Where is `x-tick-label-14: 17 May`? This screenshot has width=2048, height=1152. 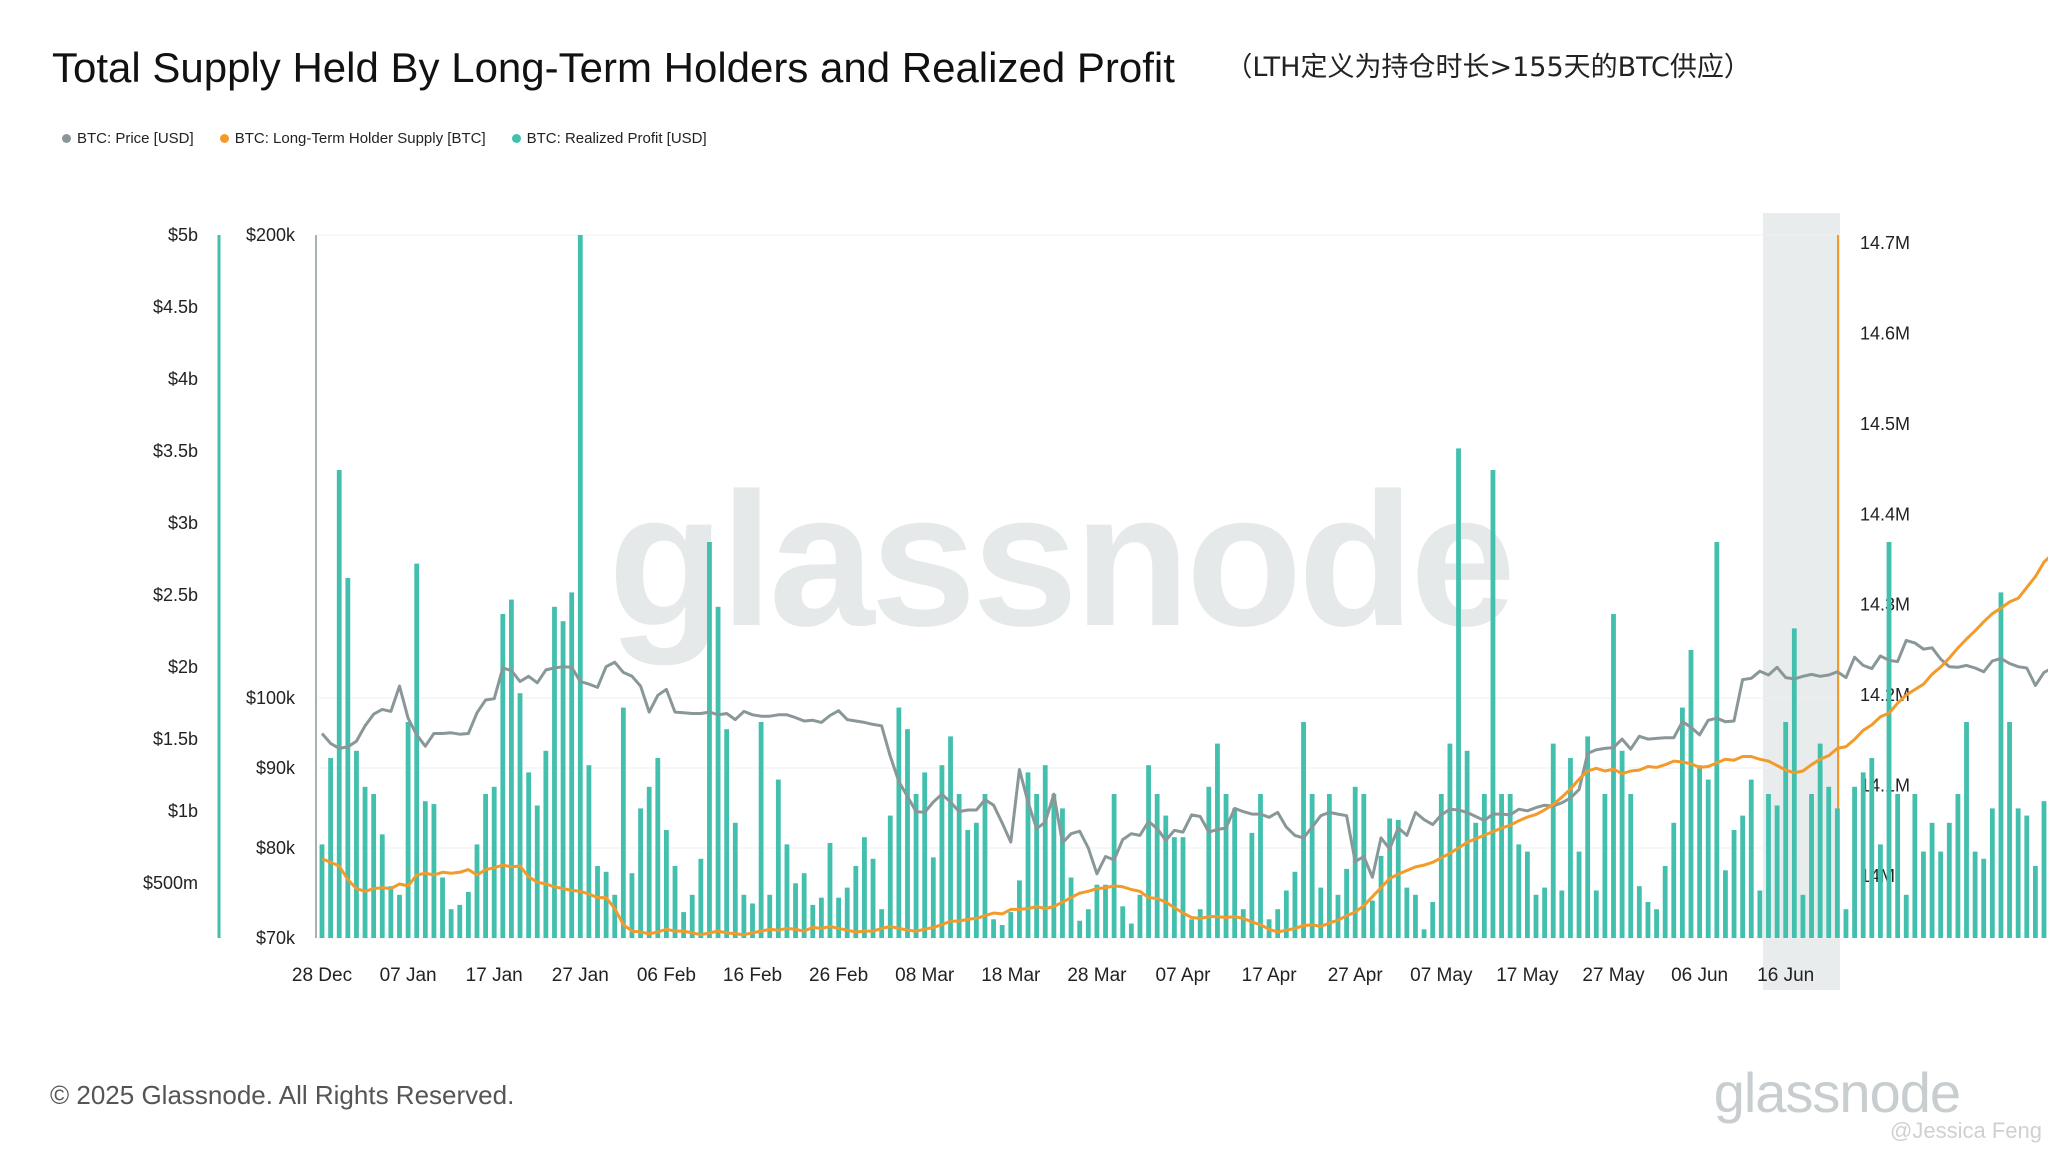 x-tick-label-14: 17 May is located at coordinates (1527, 975).